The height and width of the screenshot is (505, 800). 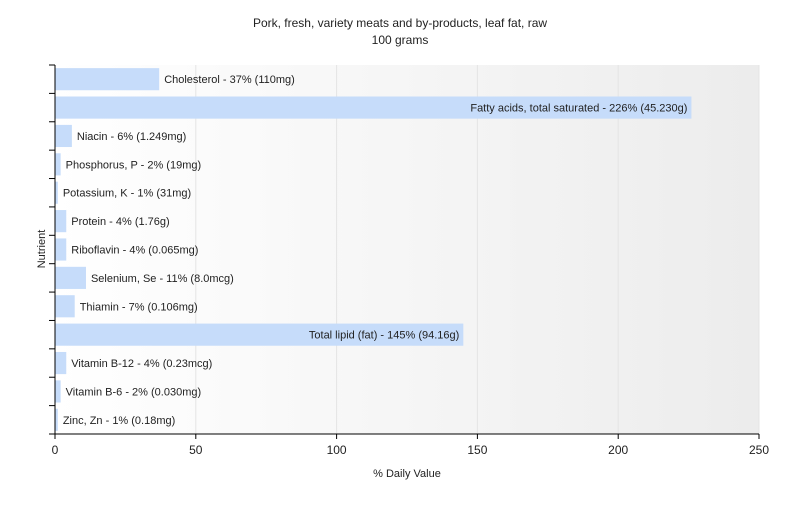 What do you see at coordinates (410, 445) in the screenshot?
I see `x-ticks: 0 50 100 150 200 250` at bounding box center [410, 445].